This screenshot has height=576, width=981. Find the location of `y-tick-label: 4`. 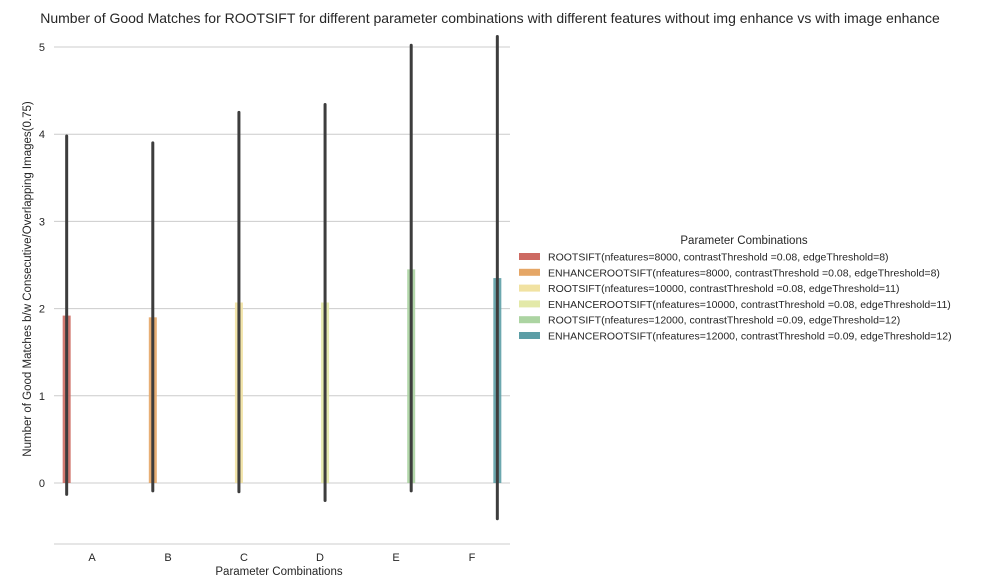

y-tick-label: 4 is located at coordinates (42, 135).